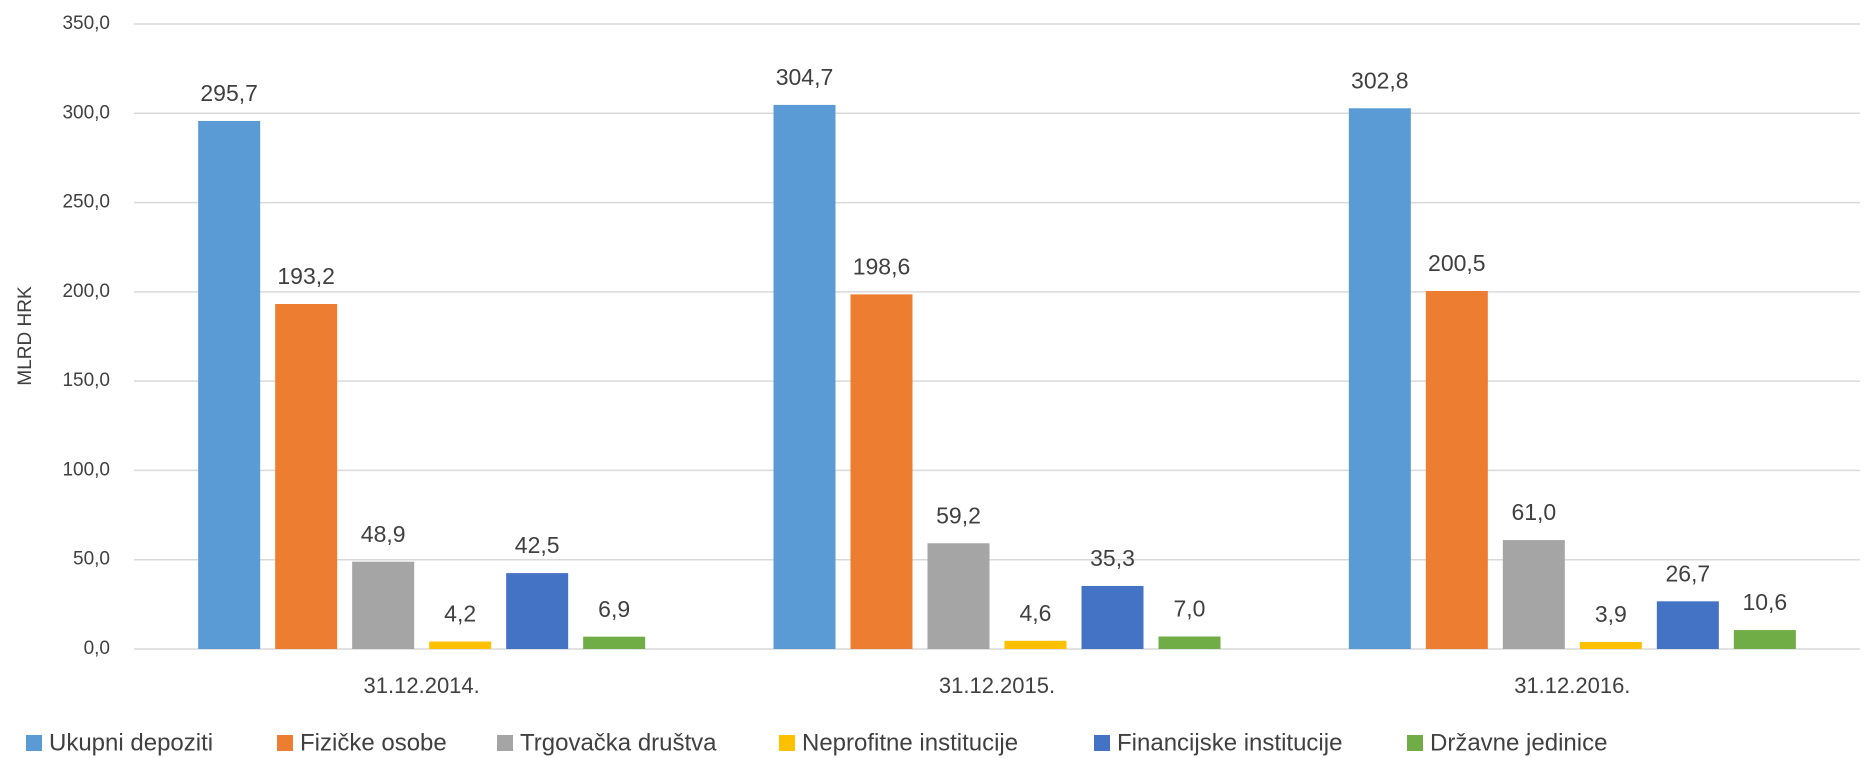 This screenshot has height=758, width=1865. What do you see at coordinates (537, 545) in the screenshot?
I see `value-label: 42,5` at bounding box center [537, 545].